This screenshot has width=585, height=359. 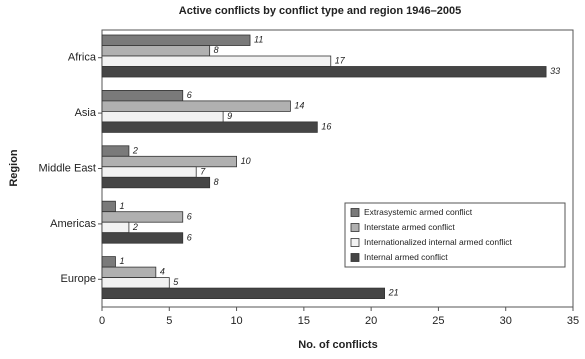 What do you see at coordinates (438, 321) in the screenshot?
I see `x-tick-label: 25` at bounding box center [438, 321].